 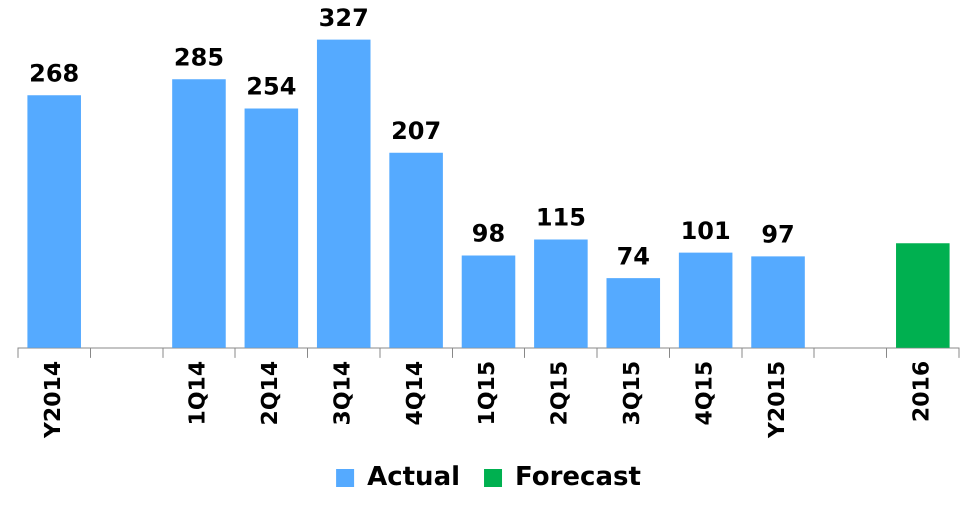 I want to click on data-label: 268, so click(x=54, y=74).